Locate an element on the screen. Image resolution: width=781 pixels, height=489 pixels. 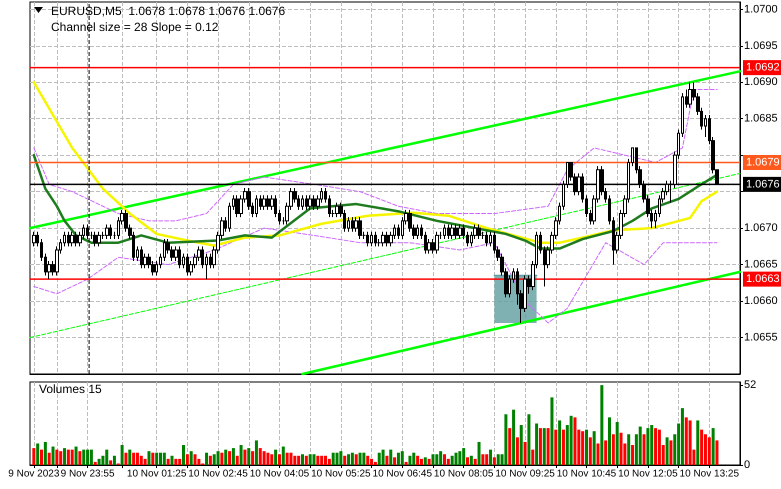
y-tick-label: 1.0655 is located at coordinates (761, 338).